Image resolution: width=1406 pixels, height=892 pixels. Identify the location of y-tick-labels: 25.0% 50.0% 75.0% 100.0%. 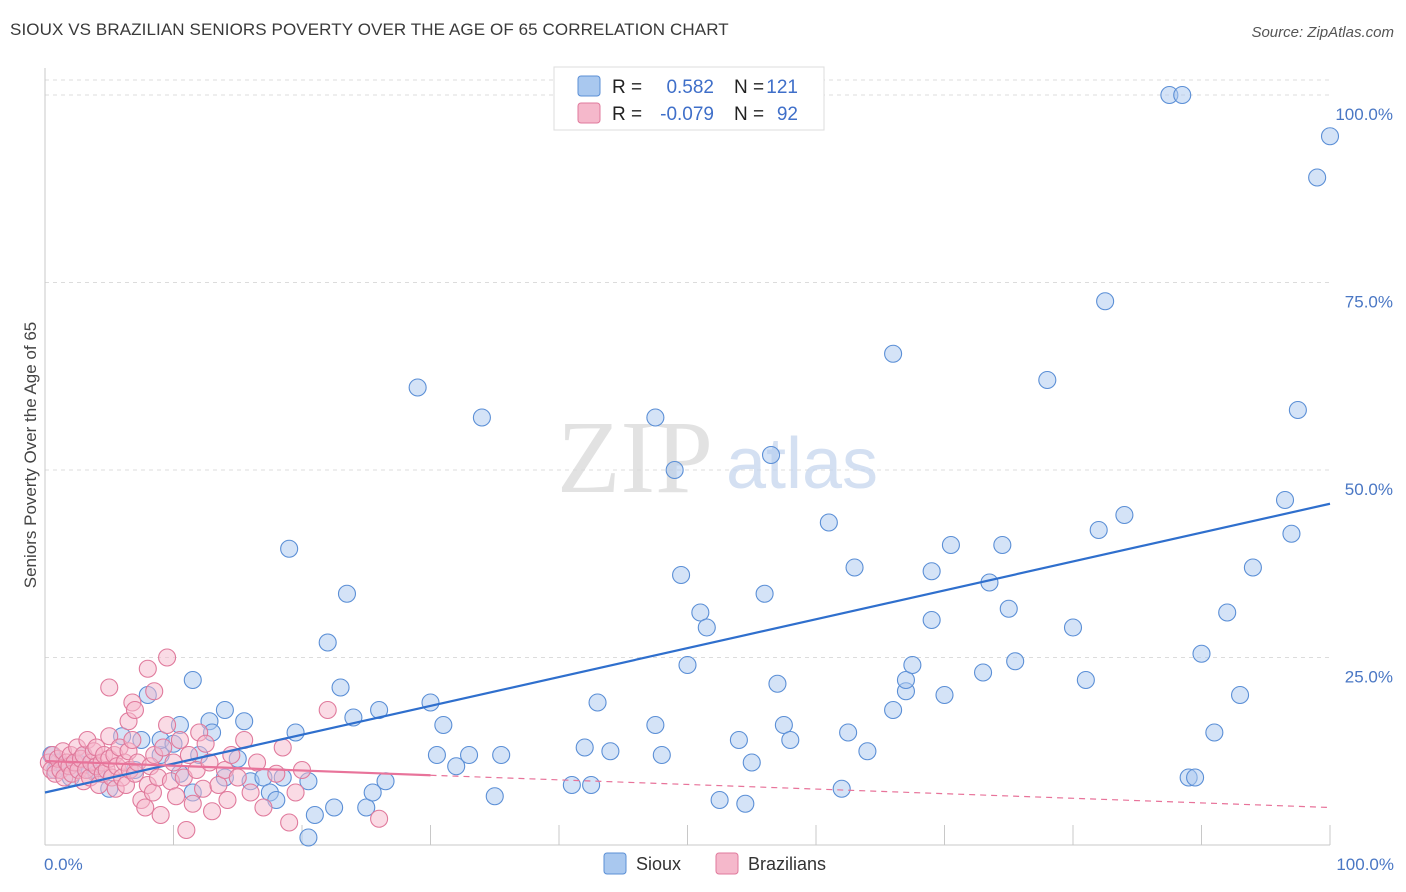
(1364, 396).